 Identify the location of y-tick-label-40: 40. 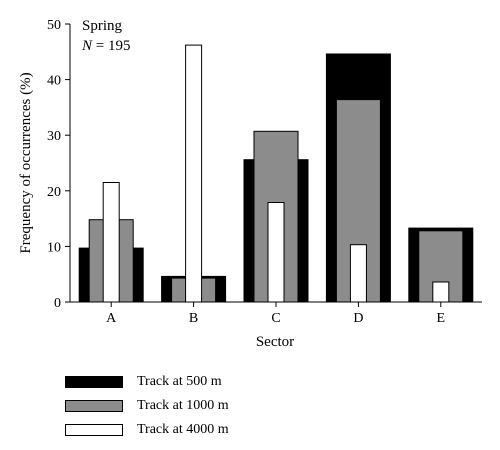
(54, 81).